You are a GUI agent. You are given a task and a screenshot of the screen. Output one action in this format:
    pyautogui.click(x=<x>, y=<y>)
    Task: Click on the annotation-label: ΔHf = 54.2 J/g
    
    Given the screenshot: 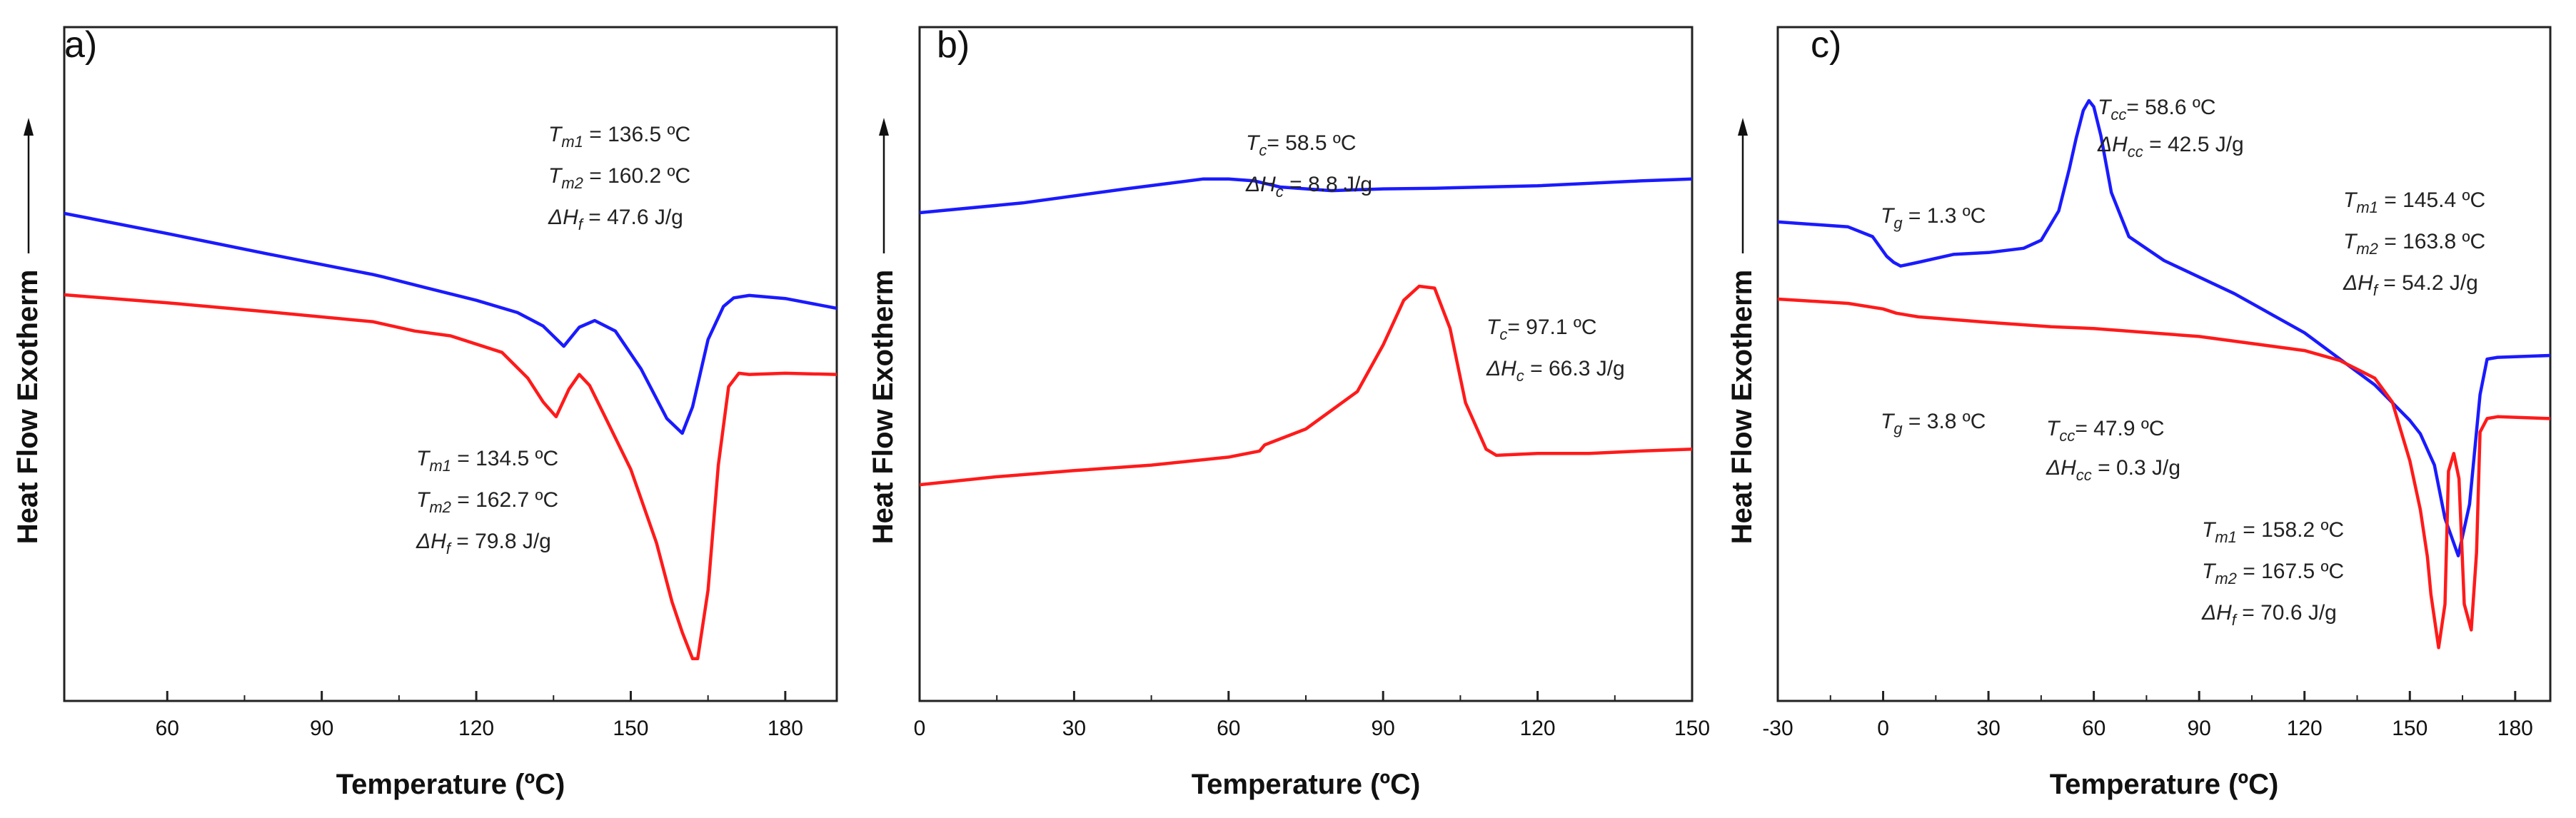 What is the action you would take?
    pyautogui.click(x=2411, y=285)
    